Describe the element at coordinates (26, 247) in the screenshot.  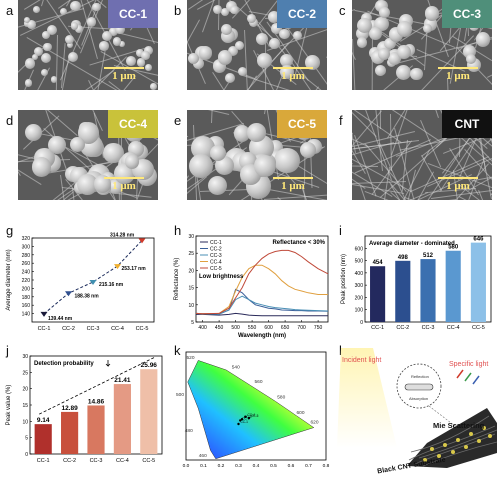
I see `y-tick-label: 300` at that location.